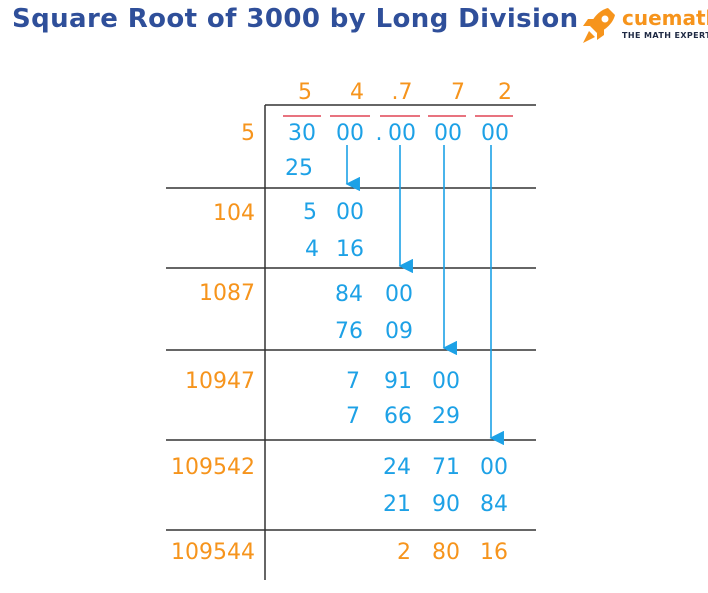 This screenshot has width=708, height=593. Describe the element at coordinates (494, 552) in the screenshot. I see `remainder-pair: 16` at that location.